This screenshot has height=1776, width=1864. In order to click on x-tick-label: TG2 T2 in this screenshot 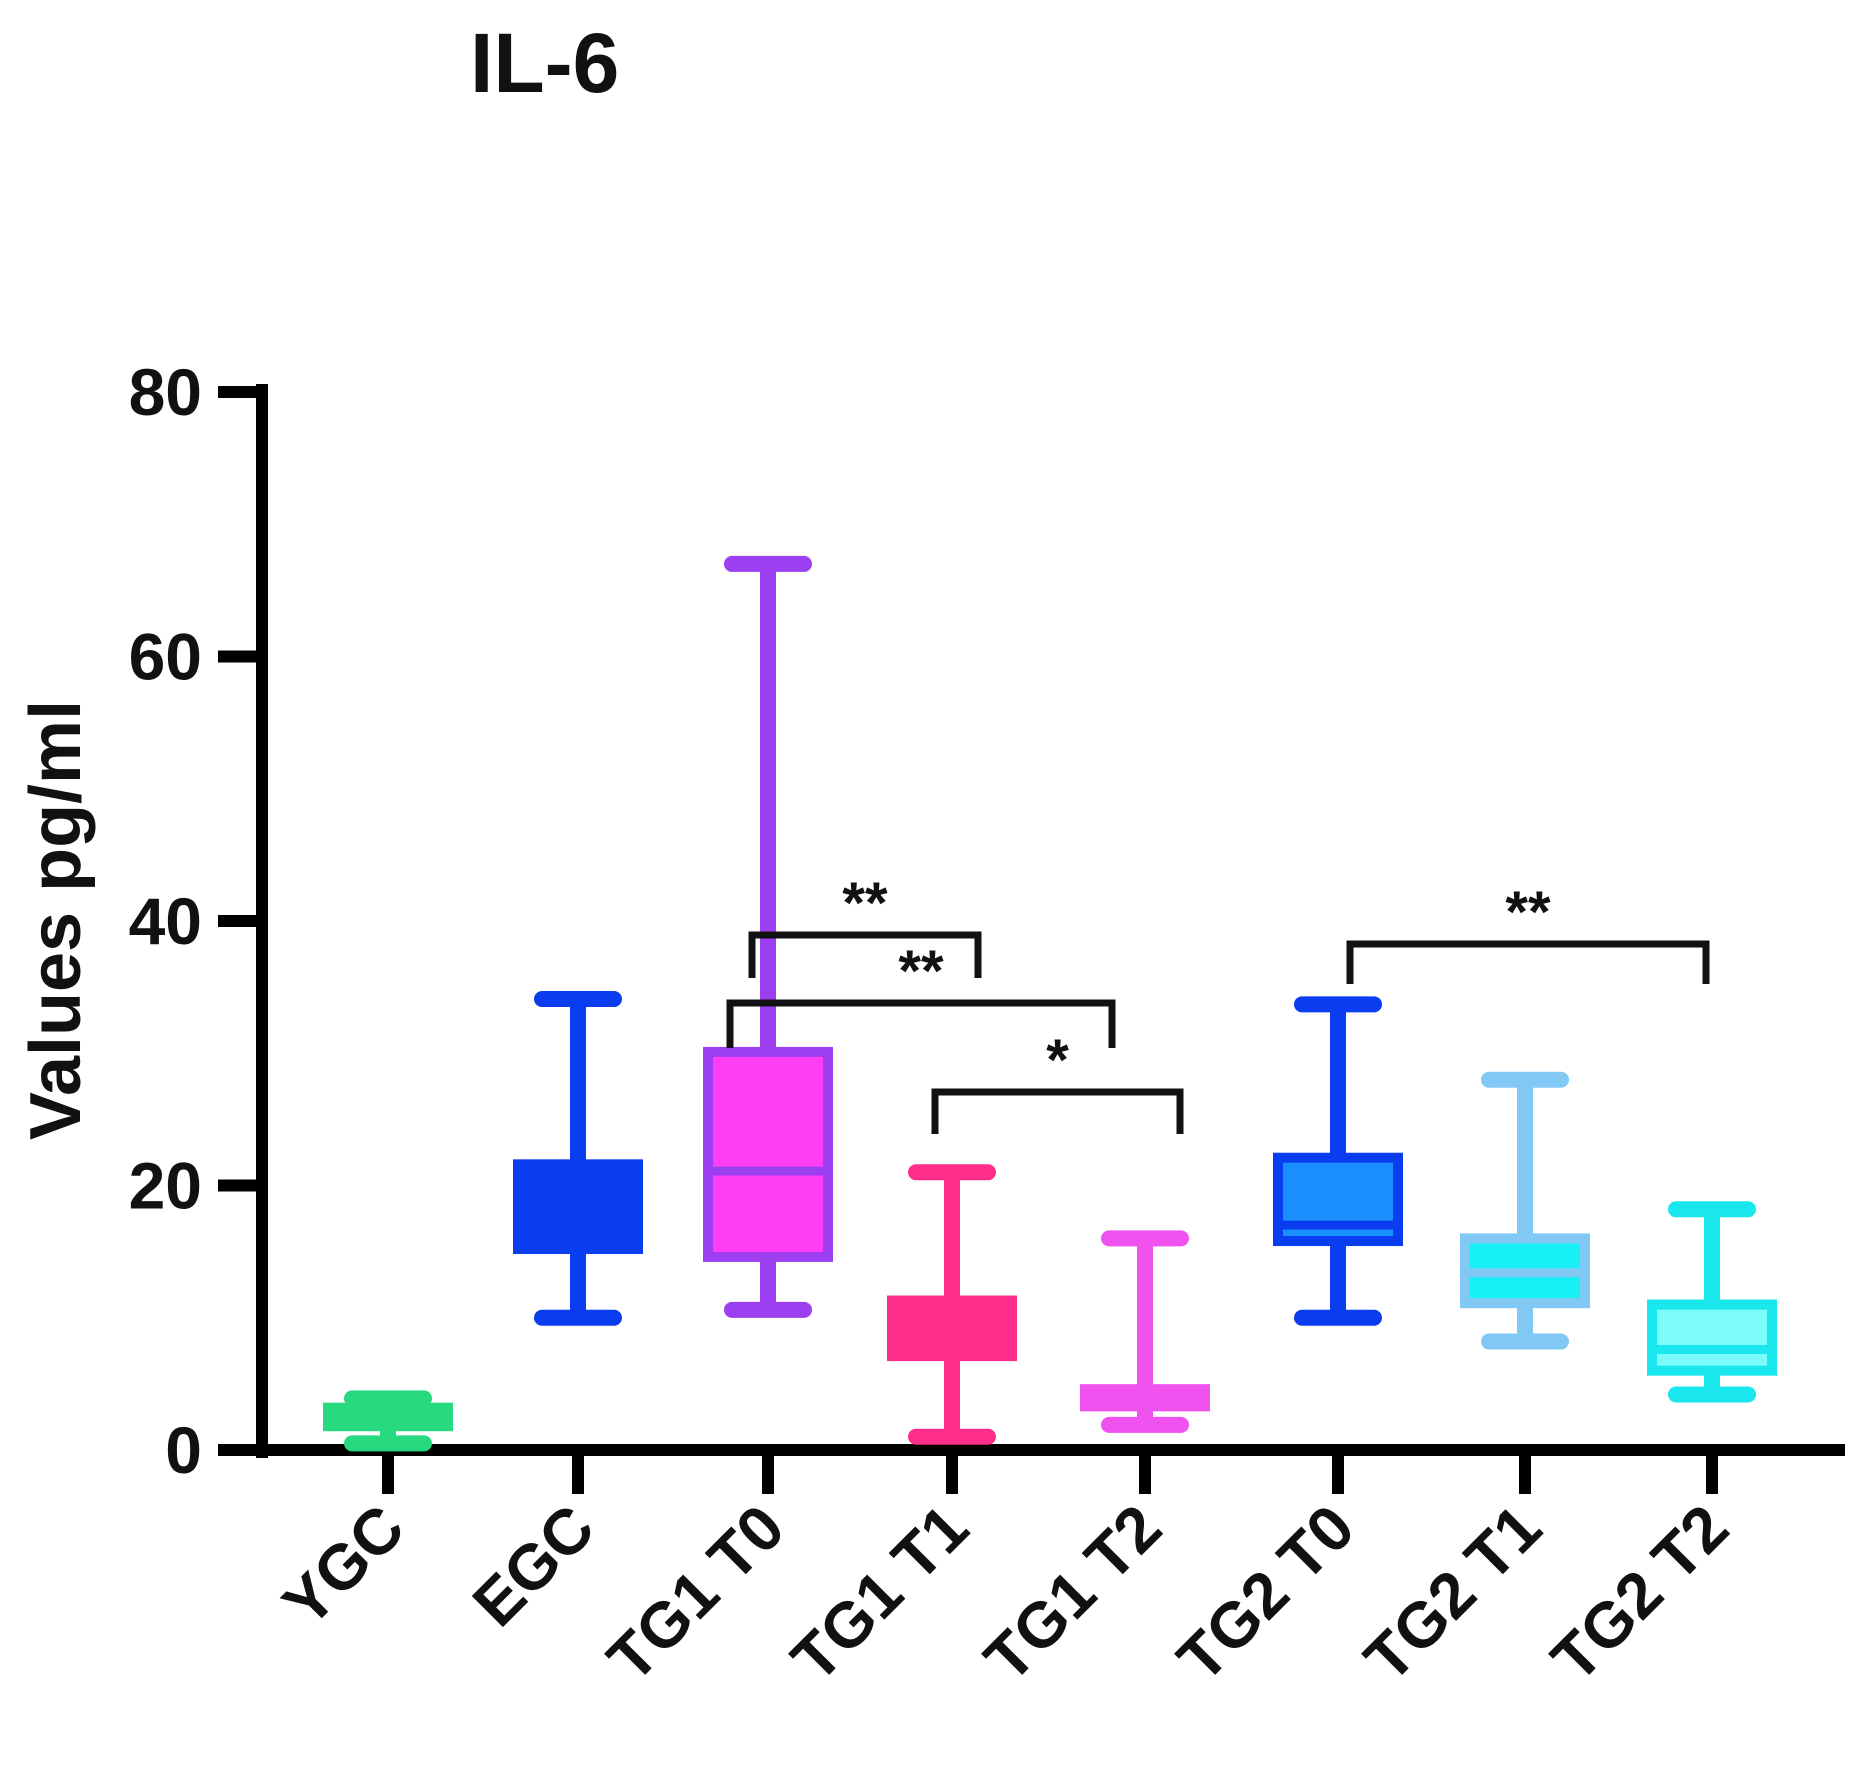, I will do `click(1640, 1593)`.